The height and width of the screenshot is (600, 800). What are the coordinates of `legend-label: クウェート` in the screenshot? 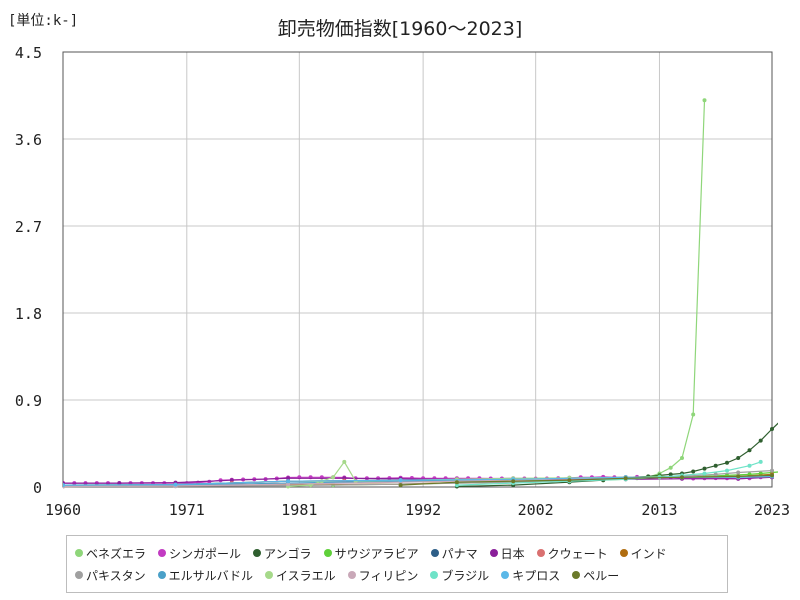 It's located at (577, 553).